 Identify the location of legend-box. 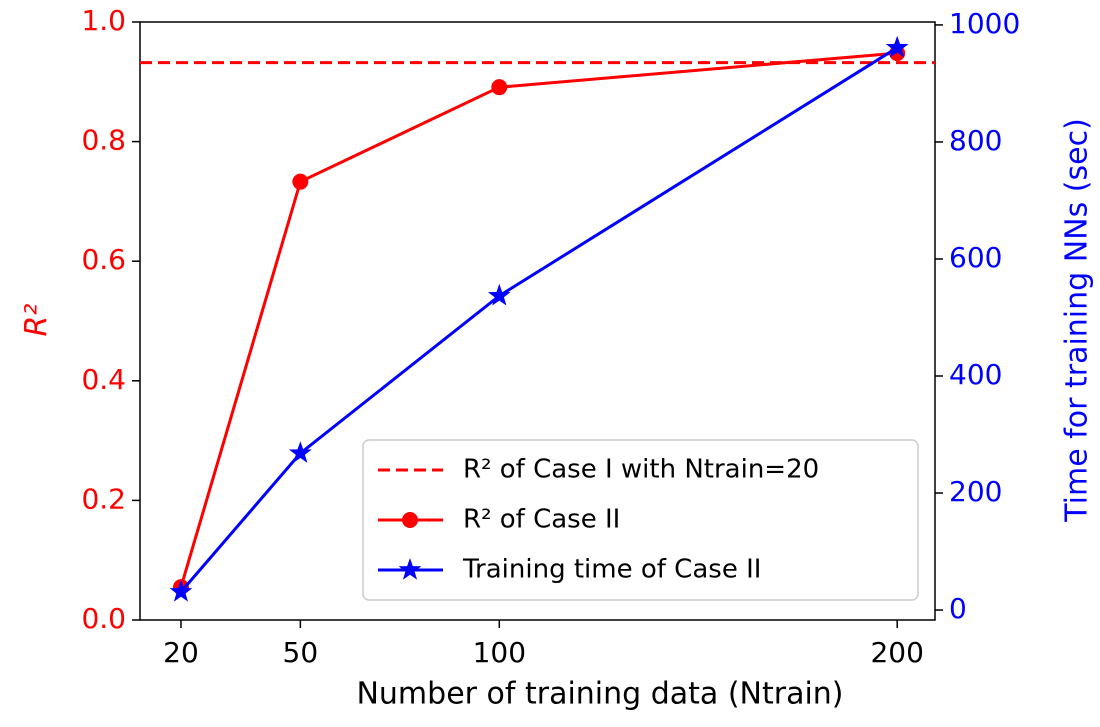
(640, 520).